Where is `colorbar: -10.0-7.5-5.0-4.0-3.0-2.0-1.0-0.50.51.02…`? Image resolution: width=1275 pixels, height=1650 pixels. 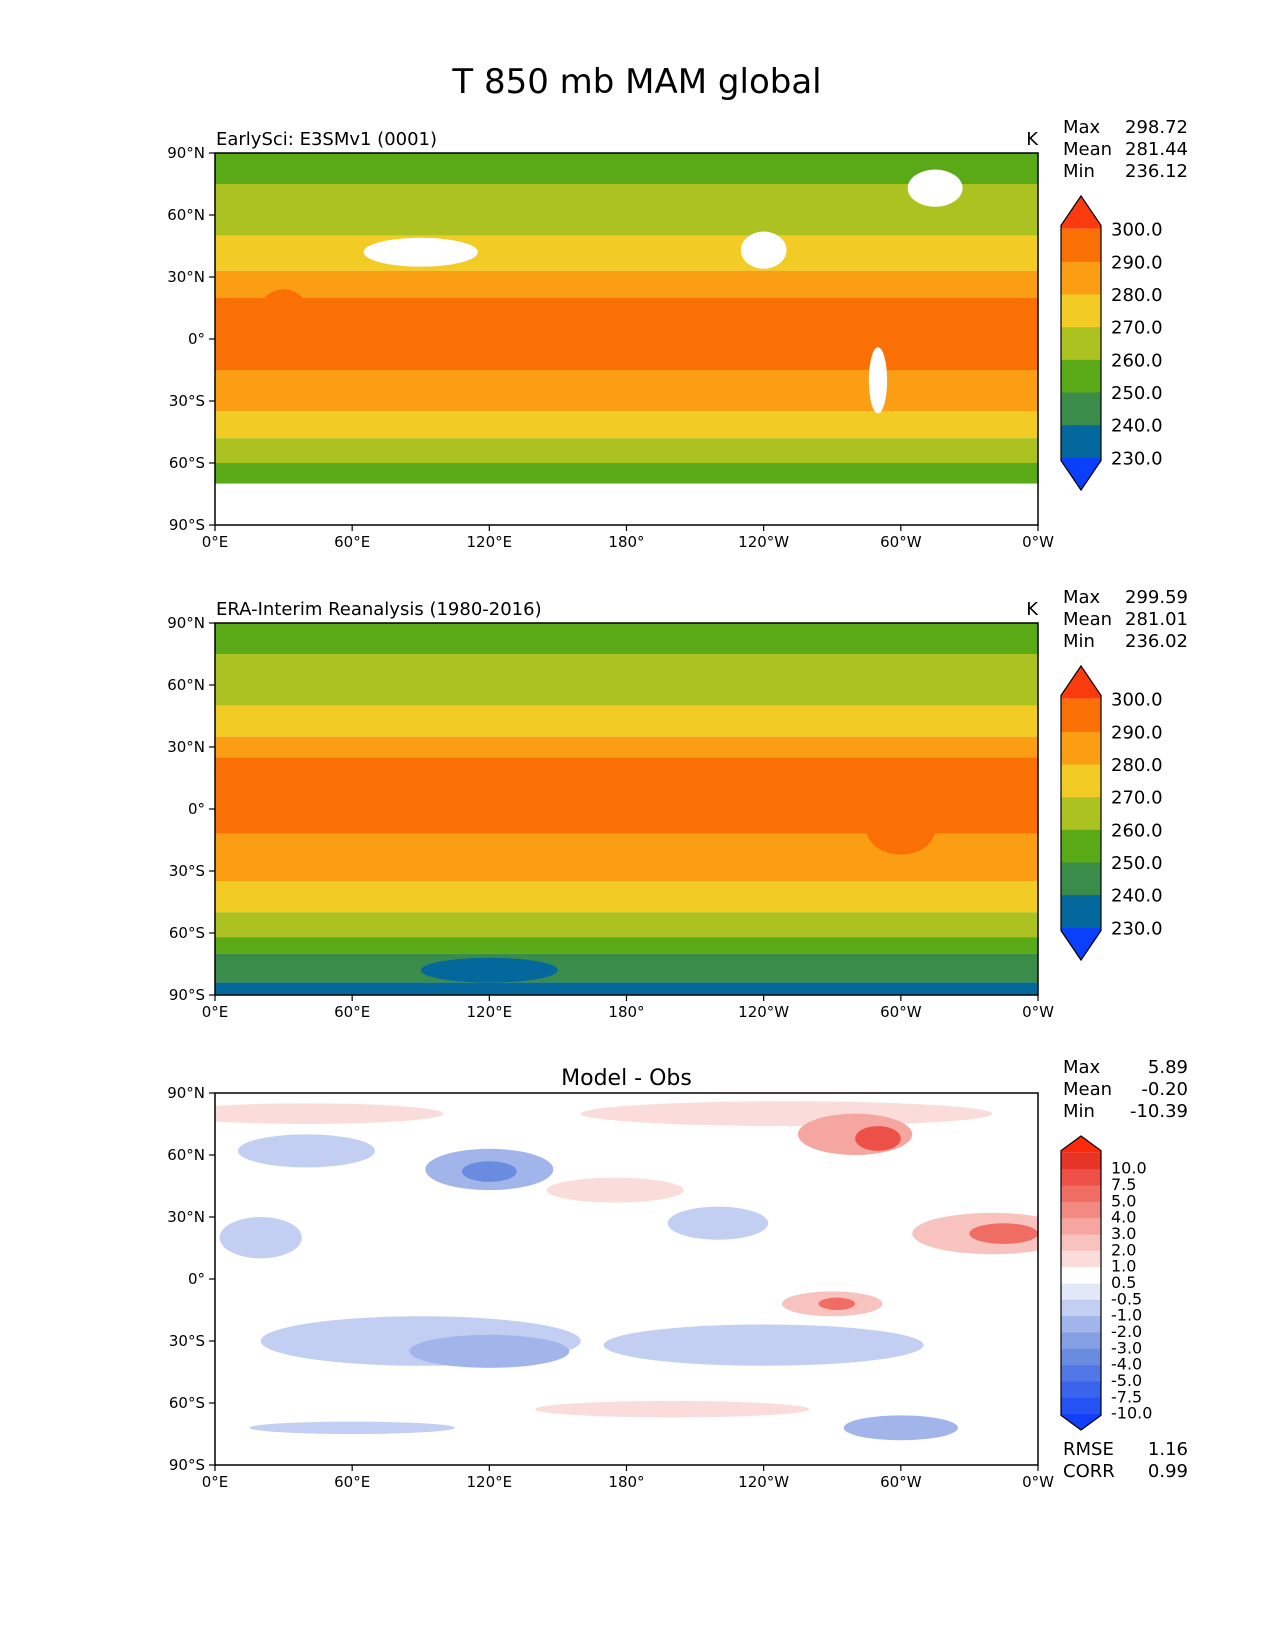
colorbar: -10.0-7.5-5.0-4.0-3.0-2.0-1.0-0.50.51.02… is located at coordinates (1106, 1283).